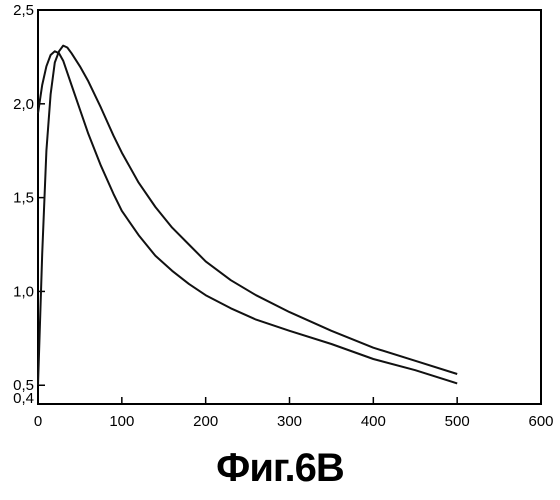 The width and height of the screenshot is (560, 500). I want to click on x-tick-label: 300, so click(289, 421).